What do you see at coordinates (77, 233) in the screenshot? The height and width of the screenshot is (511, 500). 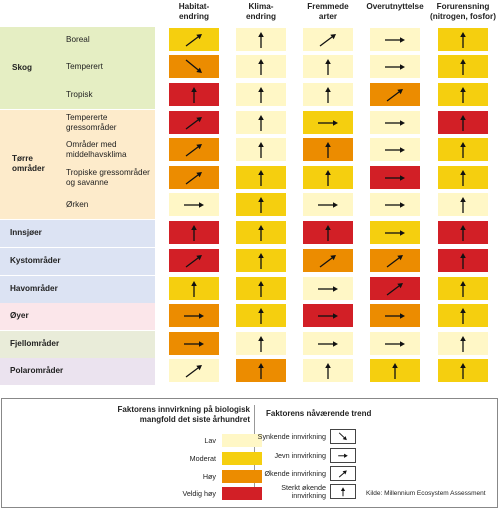 I see `group-band-innsjoer` at bounding box center [77, 233].